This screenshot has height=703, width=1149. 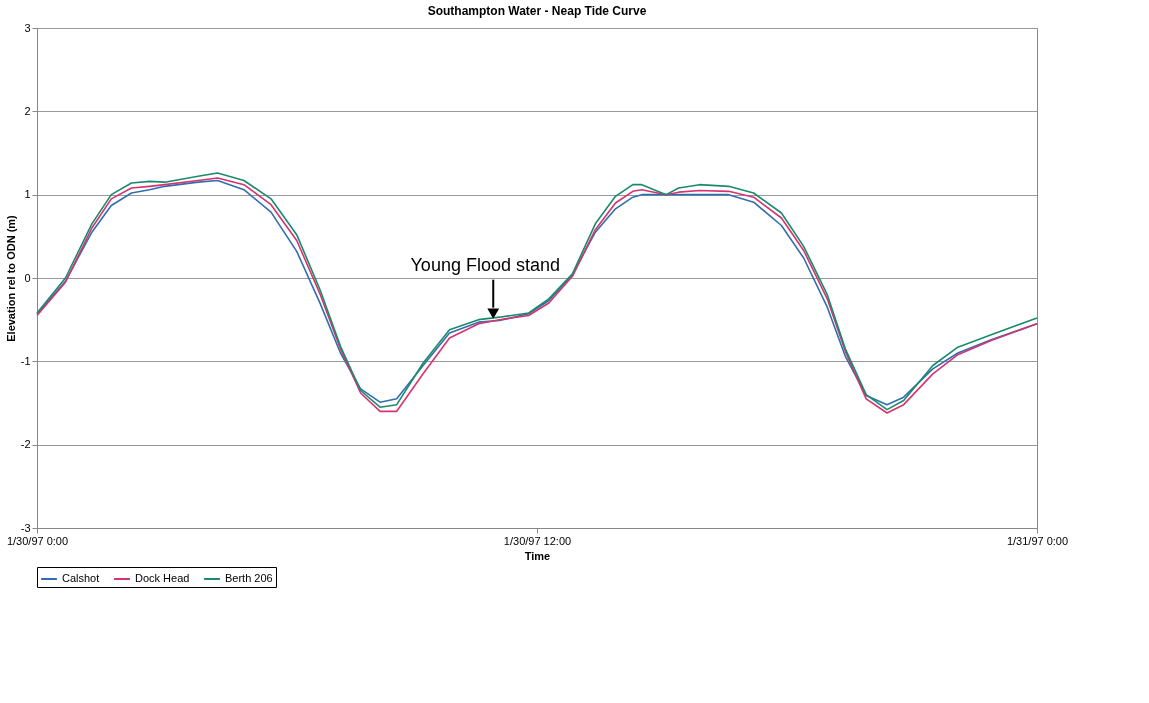 What do you see at coordinates (27, 194) in the screenshot?
I see `y-tick-label: 1` at bounding box center [27, 194].